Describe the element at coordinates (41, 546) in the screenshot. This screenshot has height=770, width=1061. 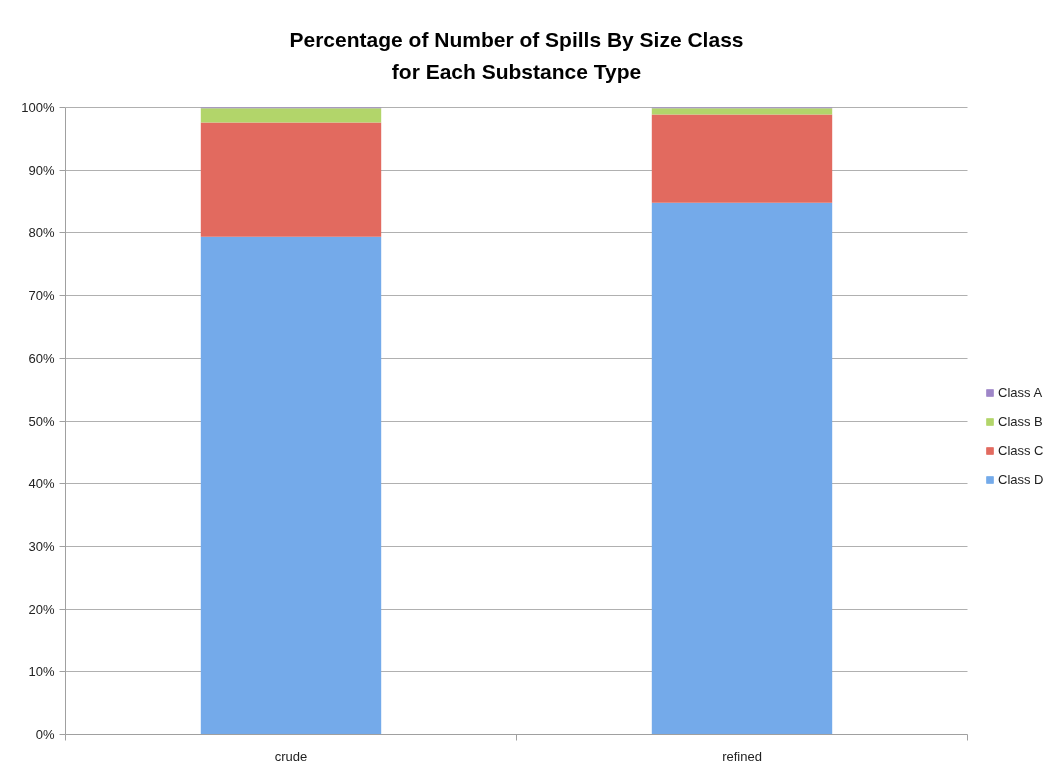
I see `y-tick-label: 30%` at that location.